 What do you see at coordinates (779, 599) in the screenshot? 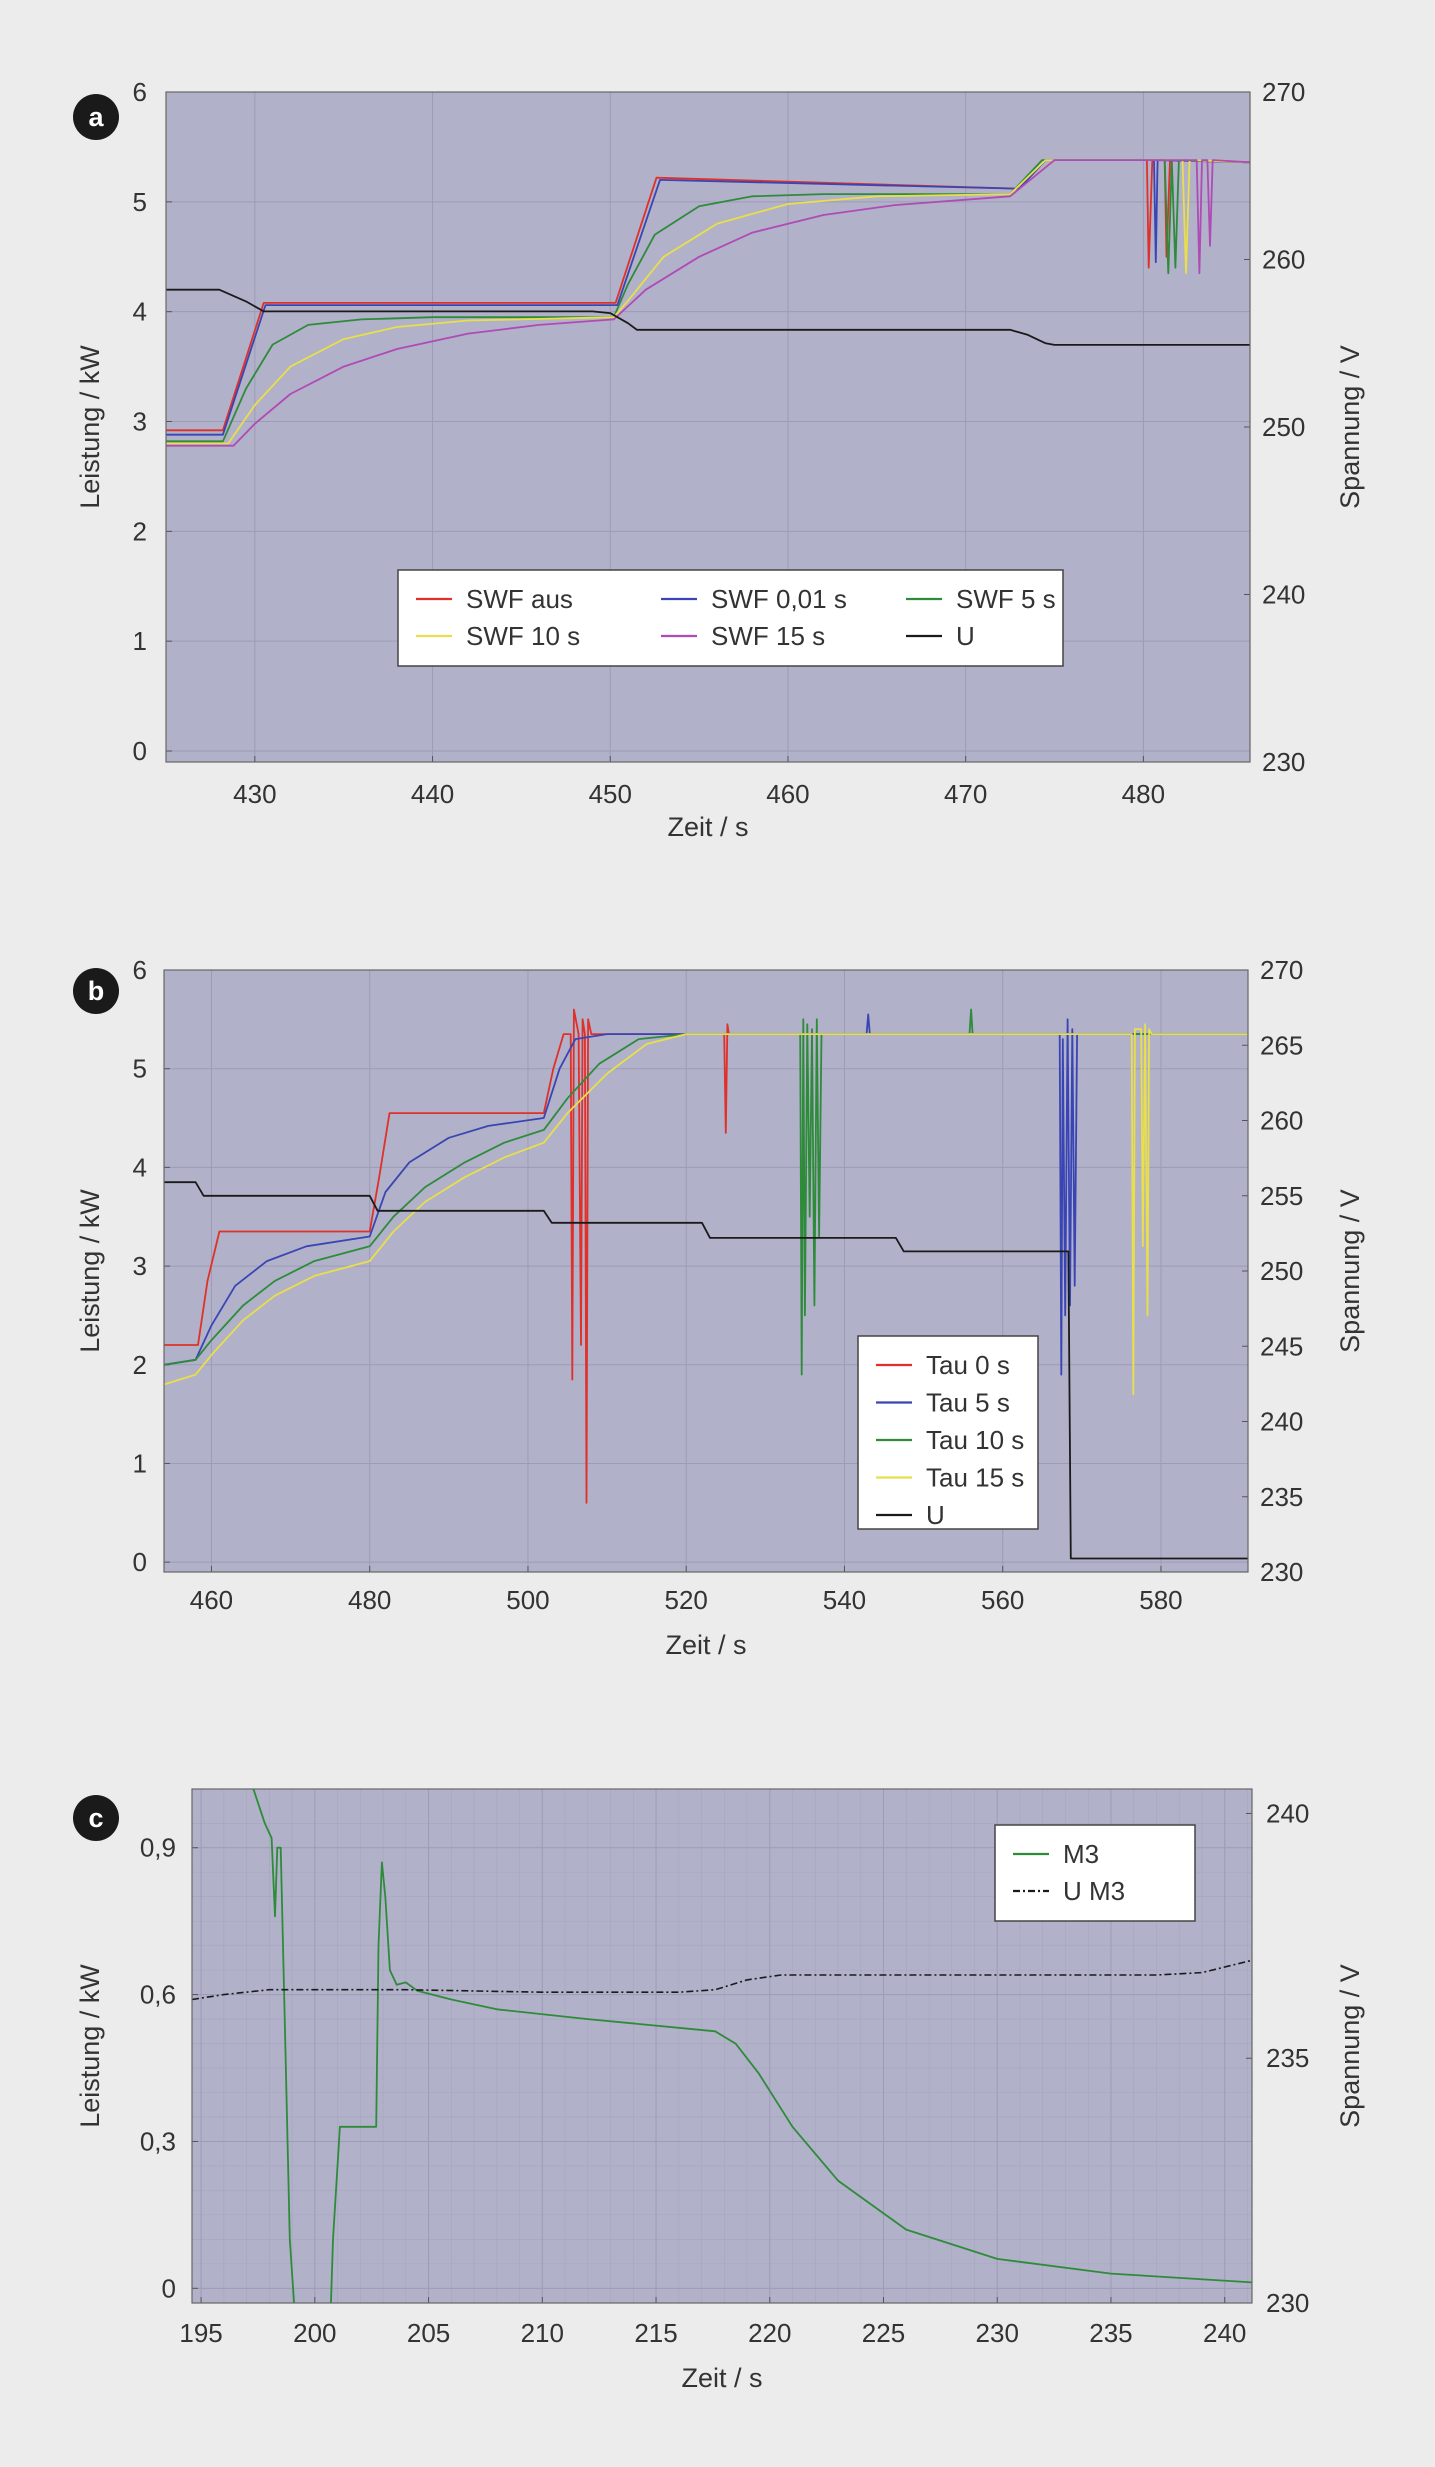
I see `legend-label: SWF 0,01 s` at bounding box center [779, 599].